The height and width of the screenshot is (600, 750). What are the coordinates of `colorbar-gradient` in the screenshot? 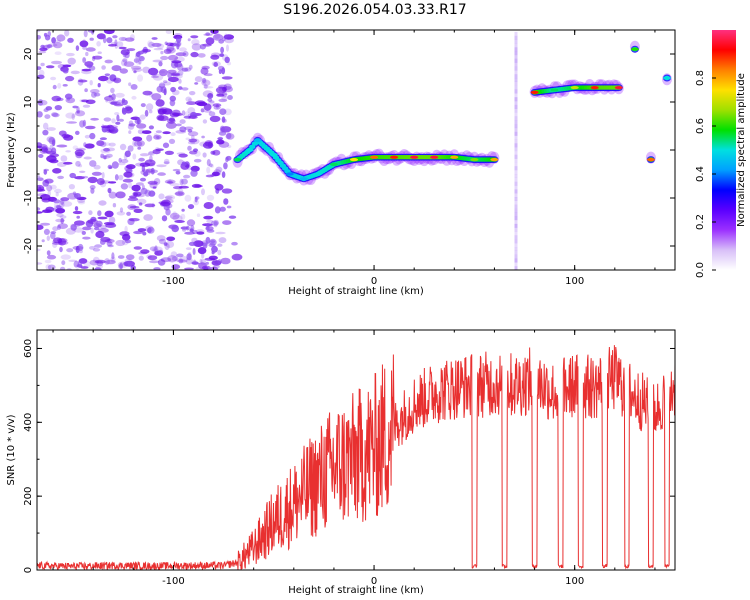 It's located at (724, 150).